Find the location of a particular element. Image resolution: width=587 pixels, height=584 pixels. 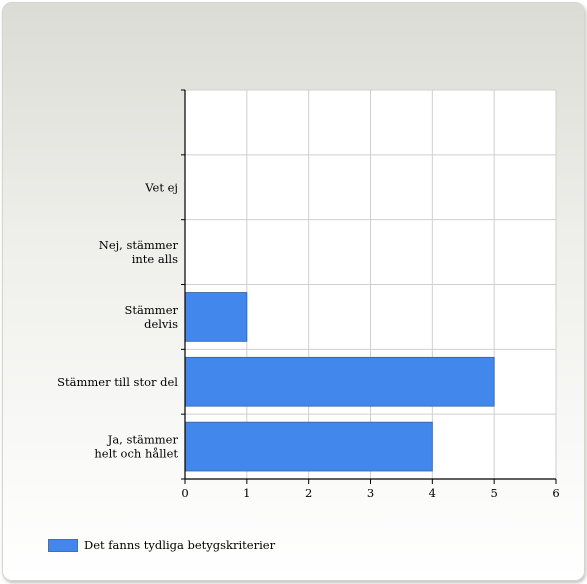

x-tick-label: 4 is located at coordinates (432, 493).